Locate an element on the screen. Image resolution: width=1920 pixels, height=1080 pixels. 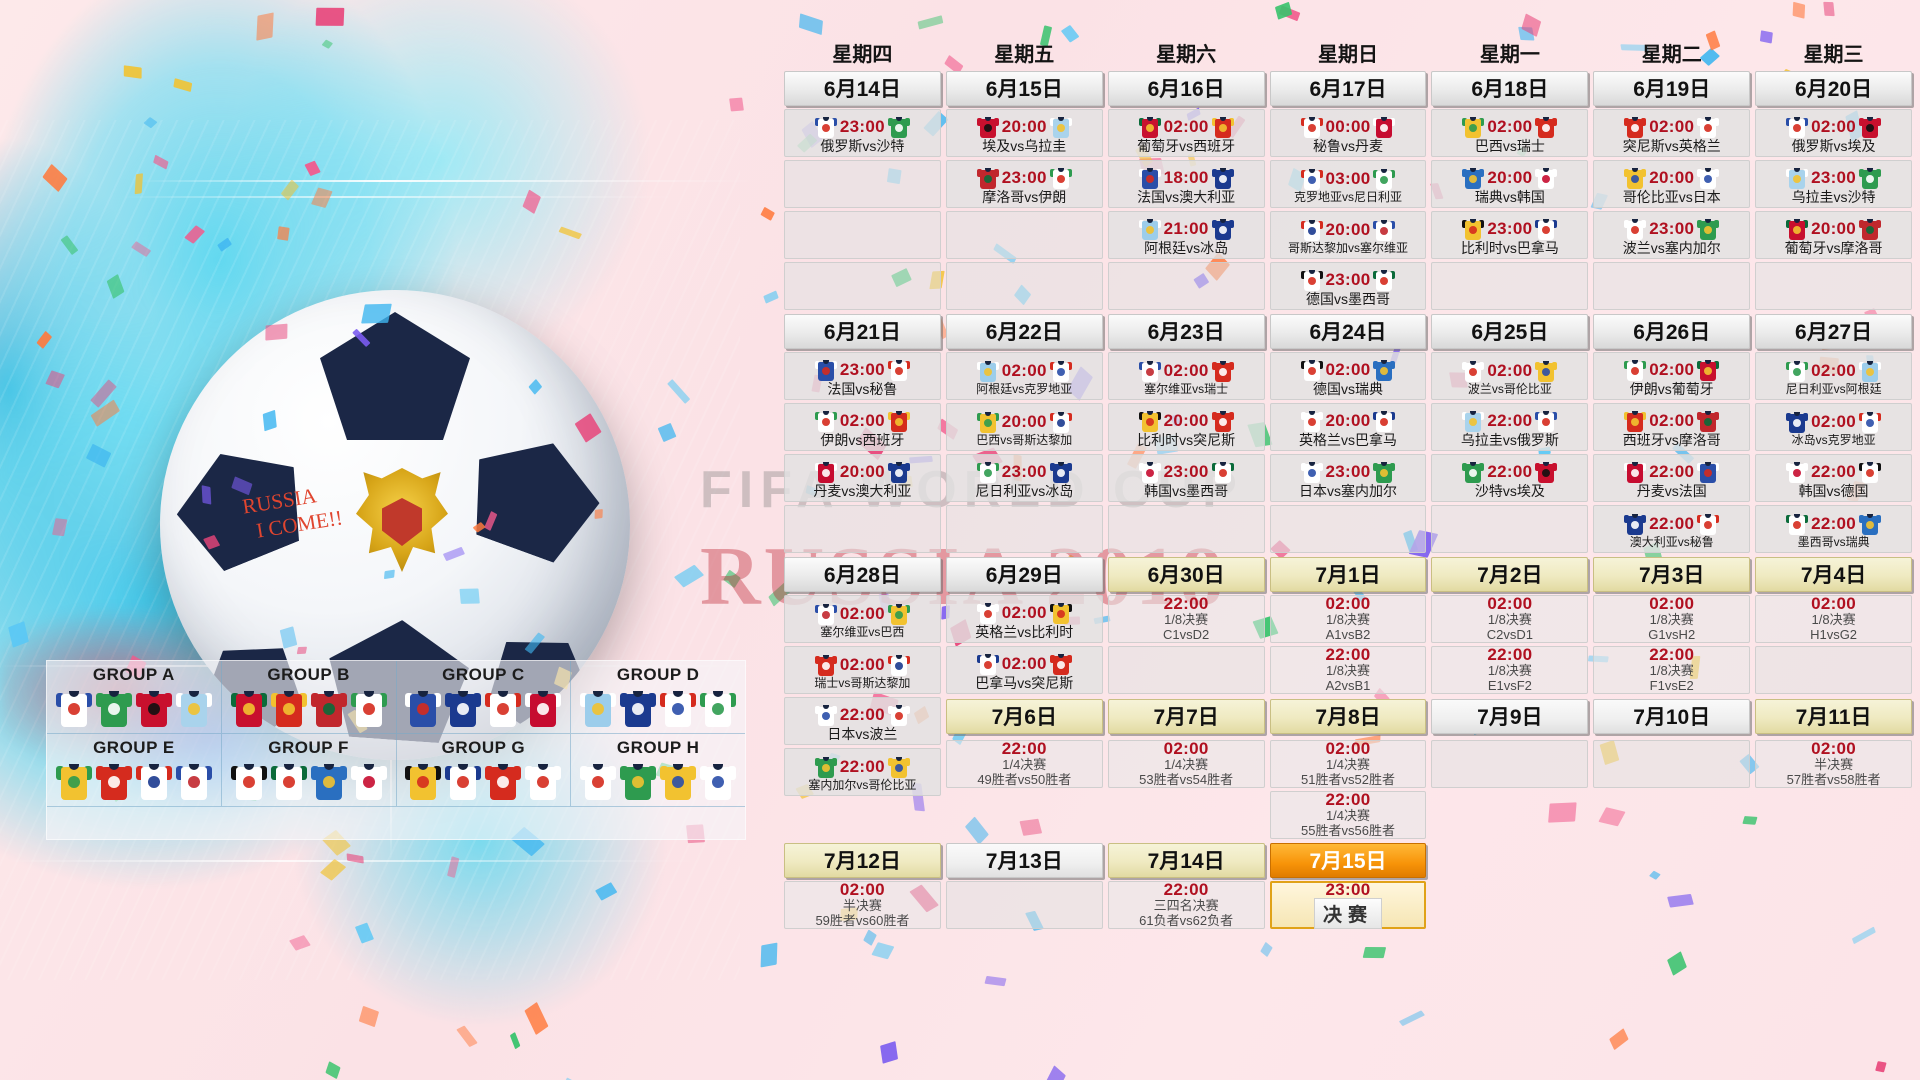
date-cell: 6月23日 is located at coordinates (1186, 331).